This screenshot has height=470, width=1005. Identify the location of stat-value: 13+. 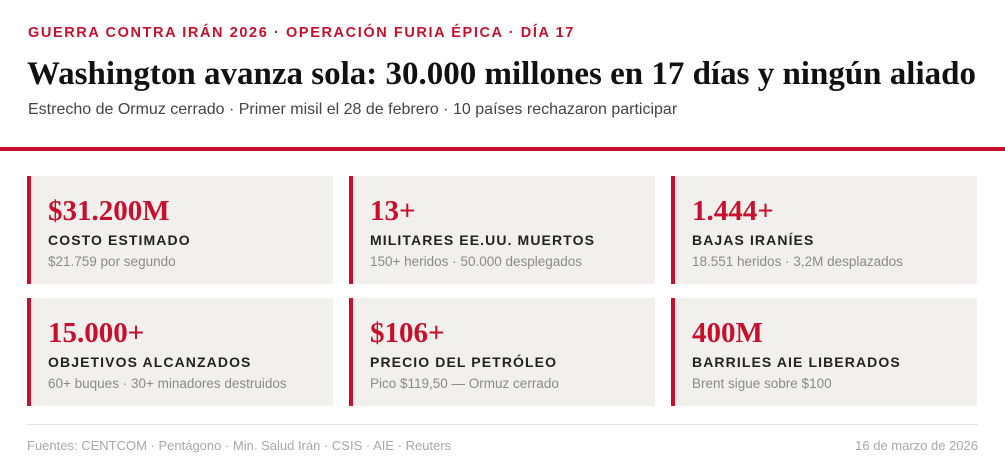
(393, 211).